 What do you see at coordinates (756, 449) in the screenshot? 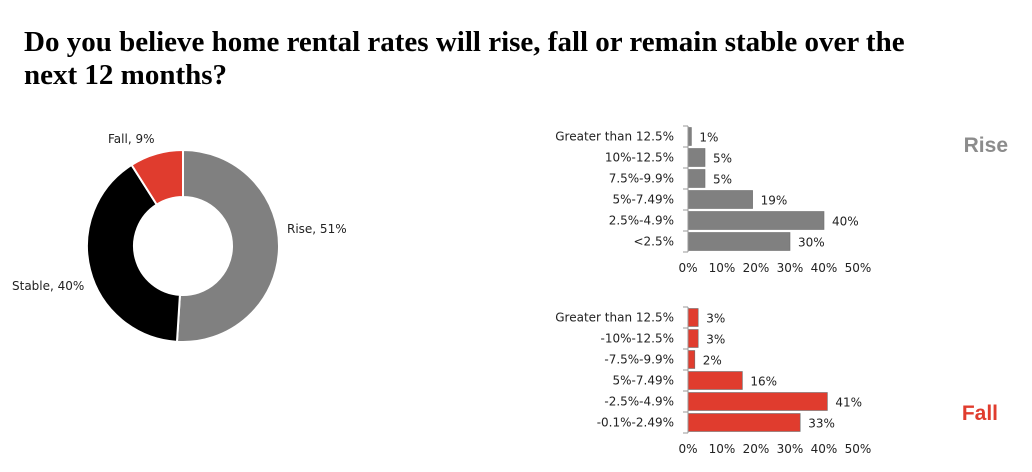
I see `bar-chart-fall-tick-label: 20%` at bounding box center [756, 449].